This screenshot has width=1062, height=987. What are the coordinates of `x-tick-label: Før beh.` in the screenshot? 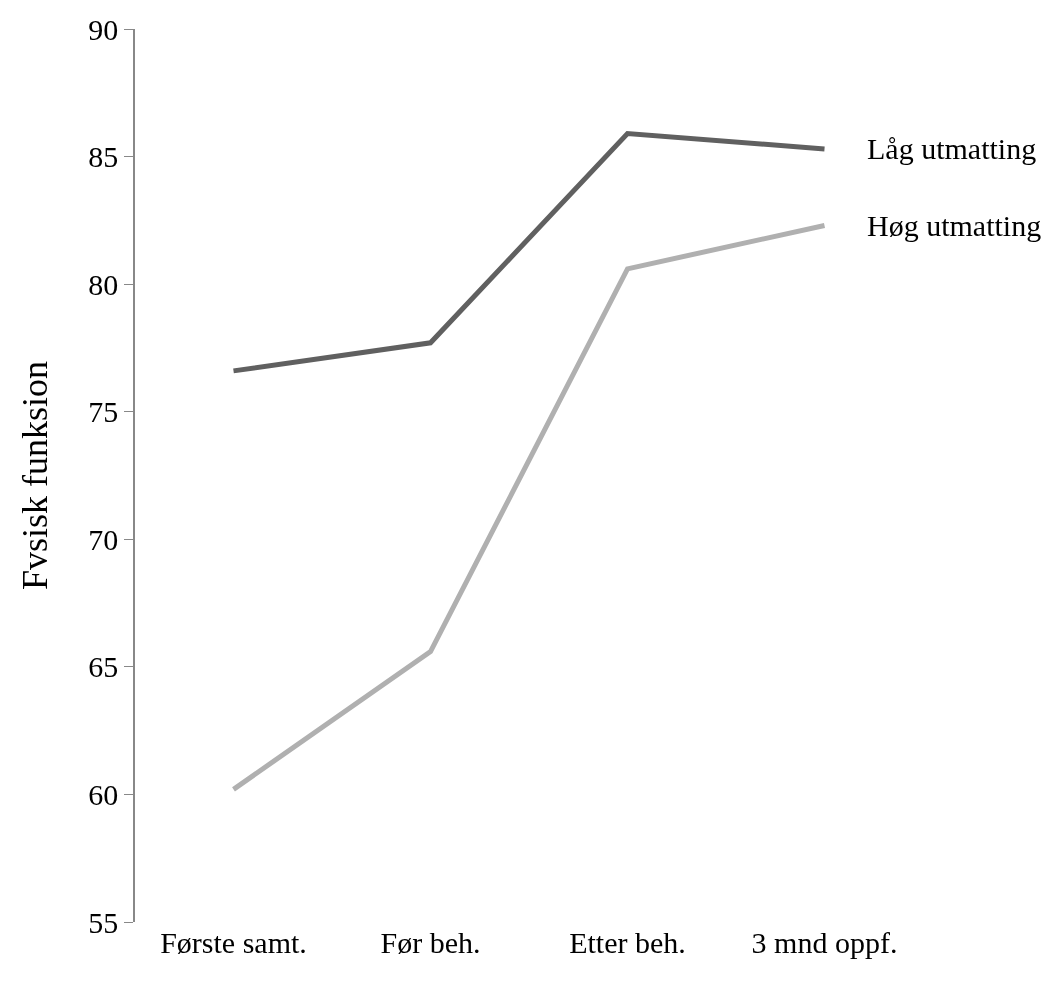 It's located at (430, 942).